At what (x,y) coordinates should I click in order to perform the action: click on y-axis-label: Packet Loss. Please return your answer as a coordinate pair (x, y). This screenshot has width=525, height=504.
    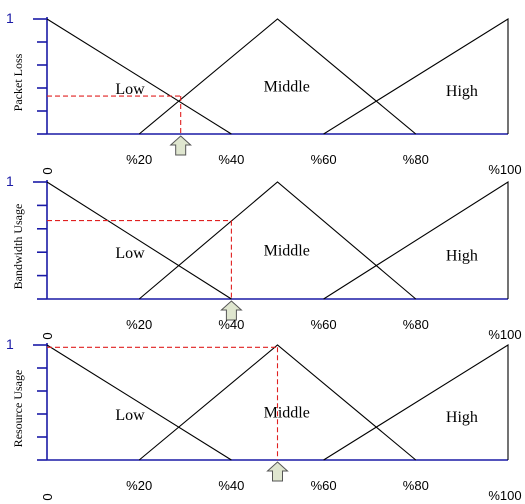
    Looking at the image, I should click on (18, 82).